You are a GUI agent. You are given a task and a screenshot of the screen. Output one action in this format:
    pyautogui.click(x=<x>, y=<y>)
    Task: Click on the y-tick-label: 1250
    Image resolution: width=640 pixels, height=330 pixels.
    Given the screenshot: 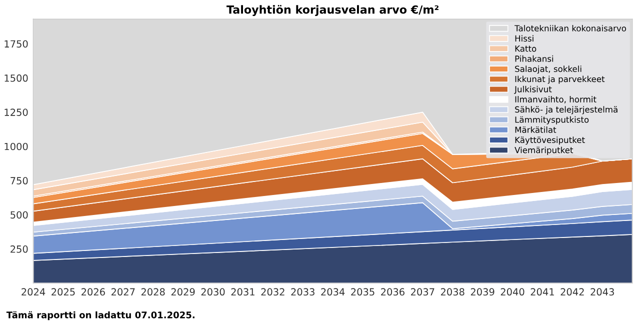 What is the action you would take?
    pyautogui.click(x=16, y=112)
    